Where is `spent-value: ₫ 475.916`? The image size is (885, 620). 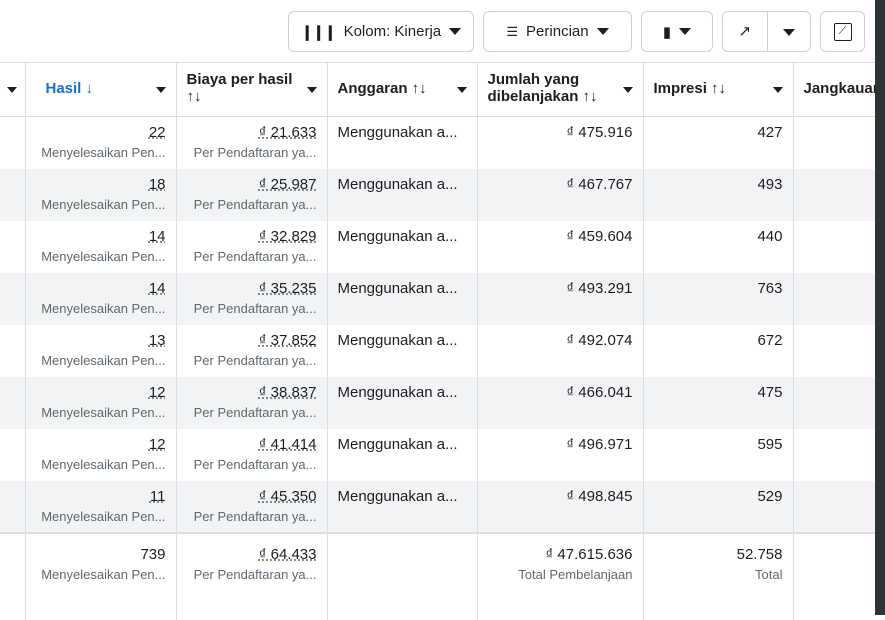 spent-value: ₫ 475.916 is located at coordinates (599, 132).